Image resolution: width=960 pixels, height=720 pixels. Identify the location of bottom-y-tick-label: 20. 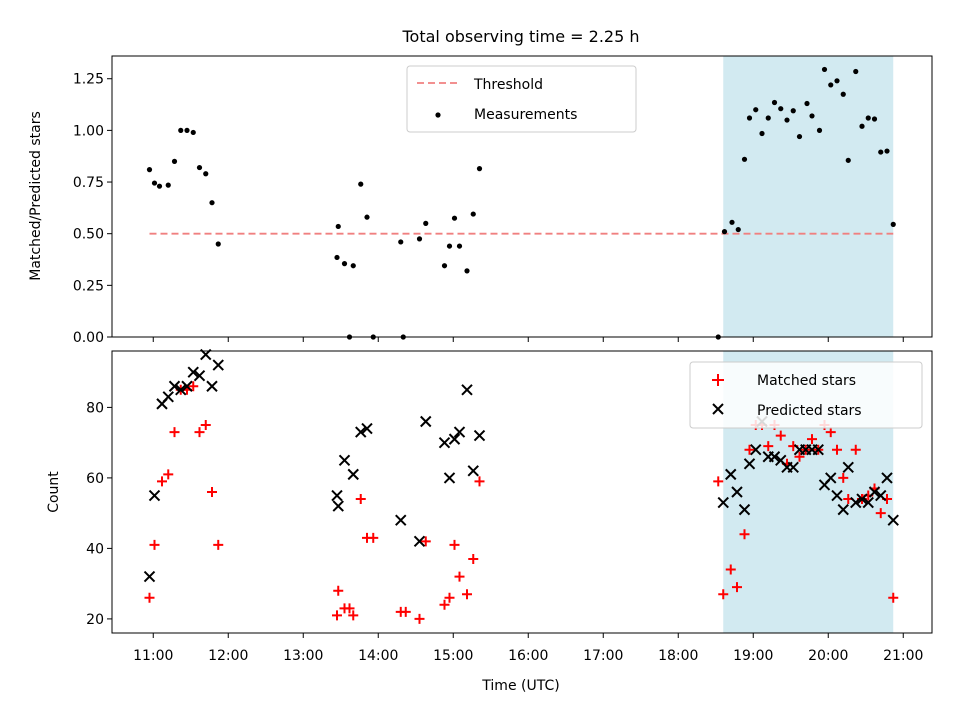
(95, 620).